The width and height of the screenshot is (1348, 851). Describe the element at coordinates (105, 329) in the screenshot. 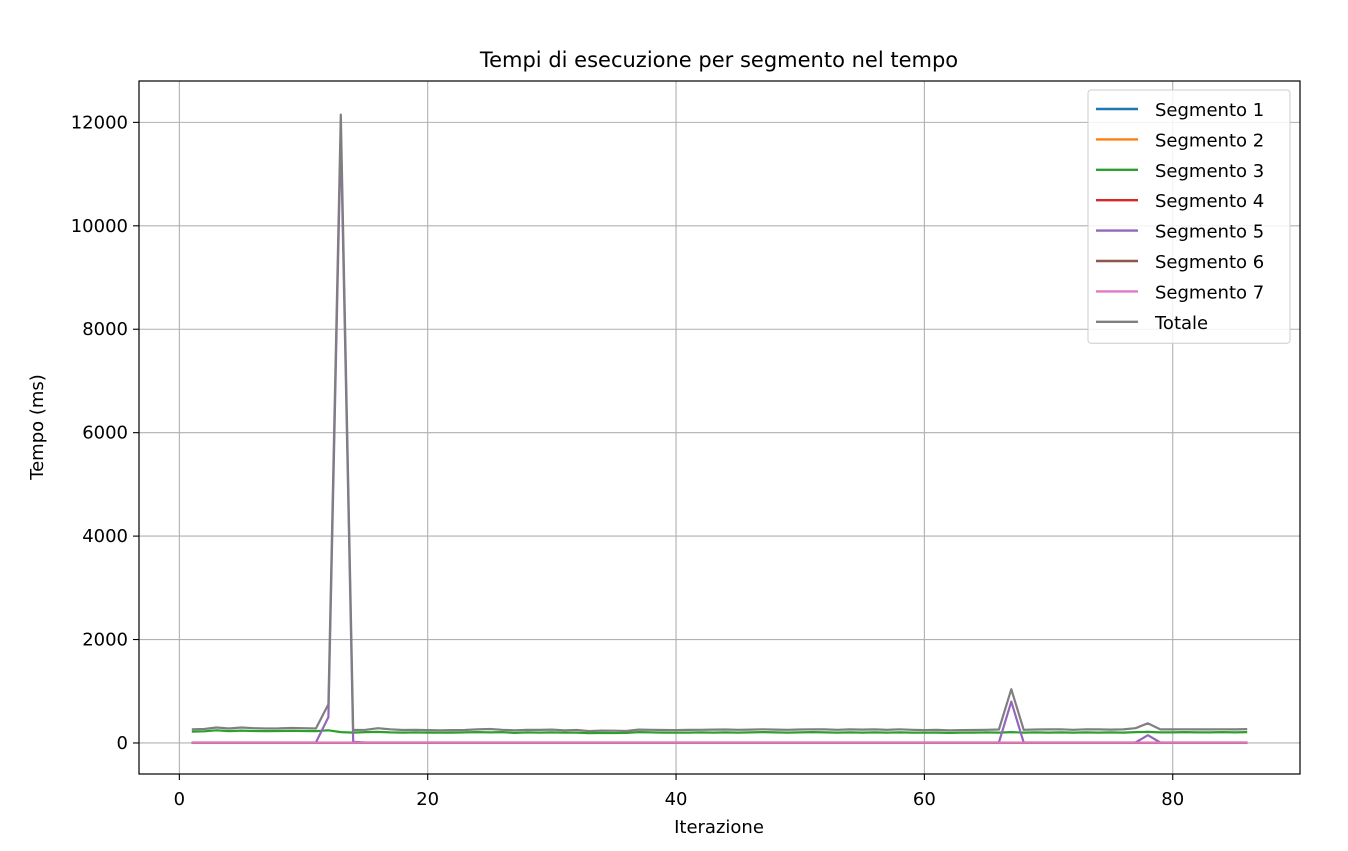

I see `y-tick-label: 8000` at that location.